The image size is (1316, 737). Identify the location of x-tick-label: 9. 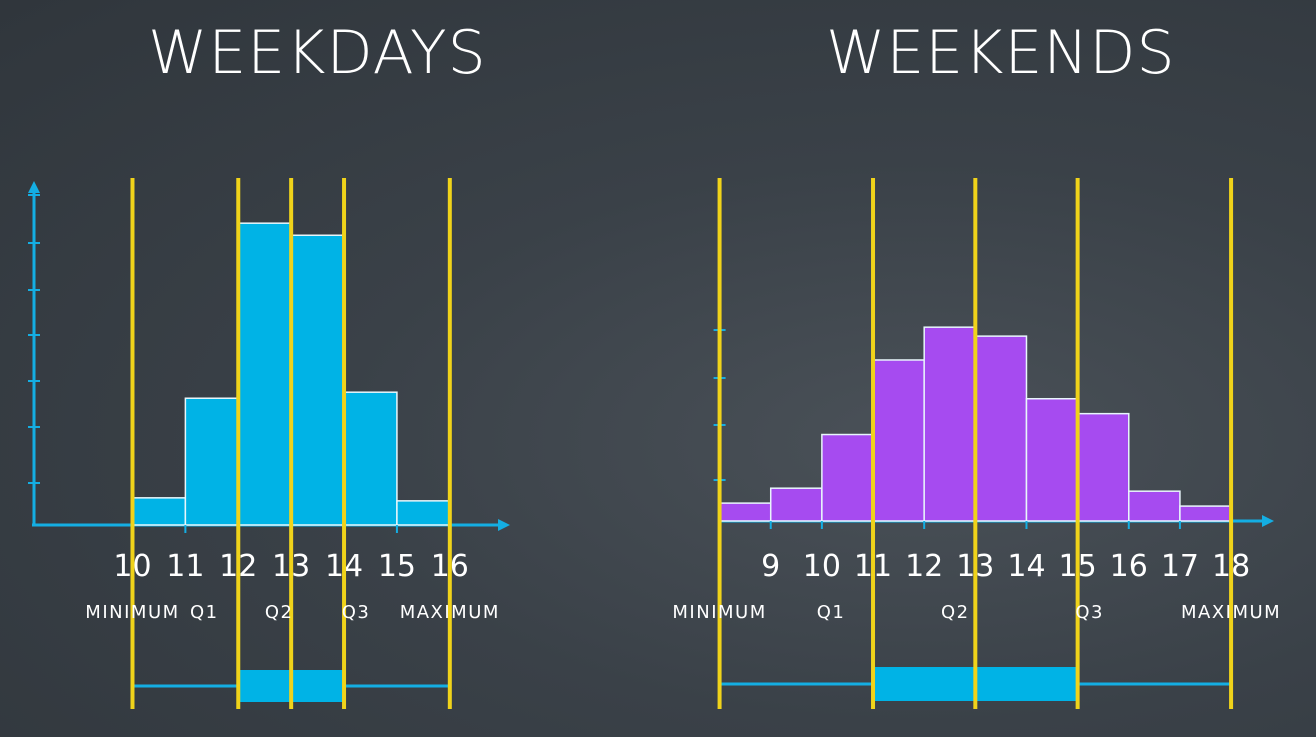
(770, 566).